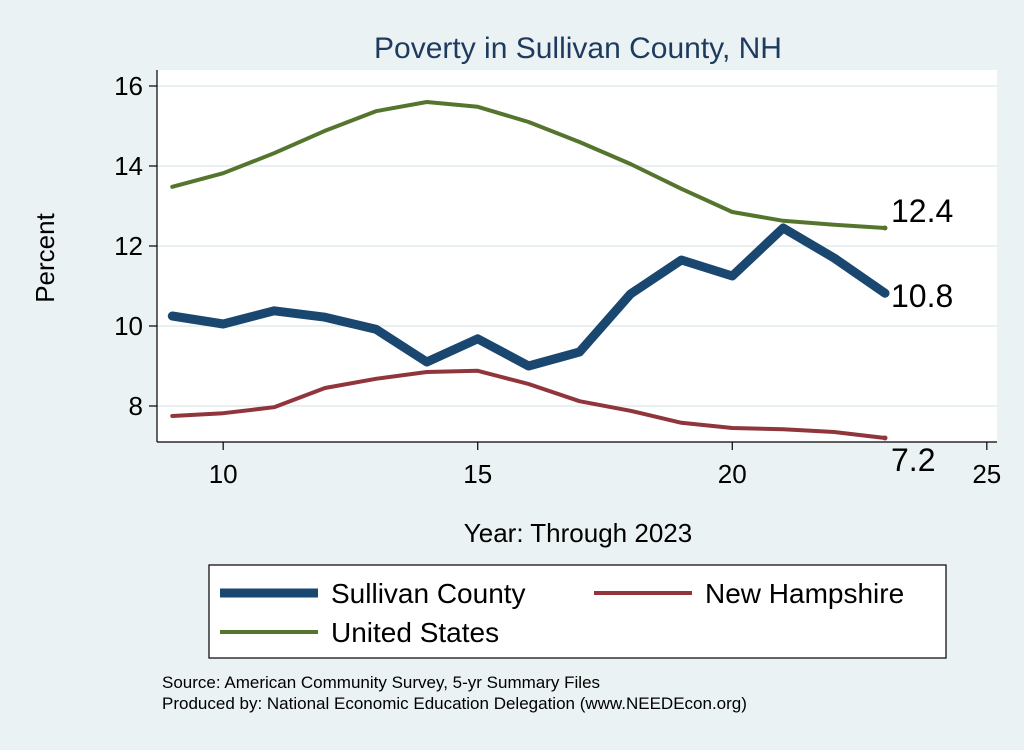 Image resolution: width=1024 pixels, height=750 pixels. What do you see at coordinates (917, 335) in the screenshot?
I see `endlabel-layer: 12.4 7.2 10.8` at bounding box center [917, 335].